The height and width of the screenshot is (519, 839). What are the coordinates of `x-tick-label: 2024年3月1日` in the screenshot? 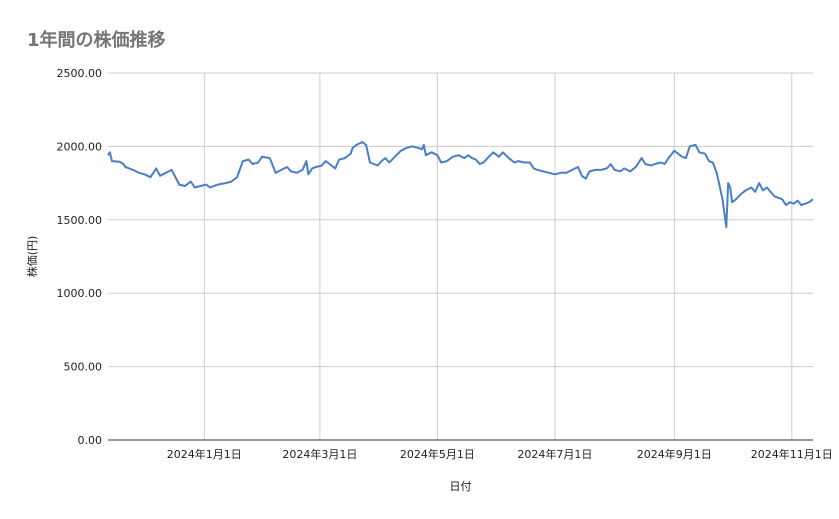 It's located at (319, 454).